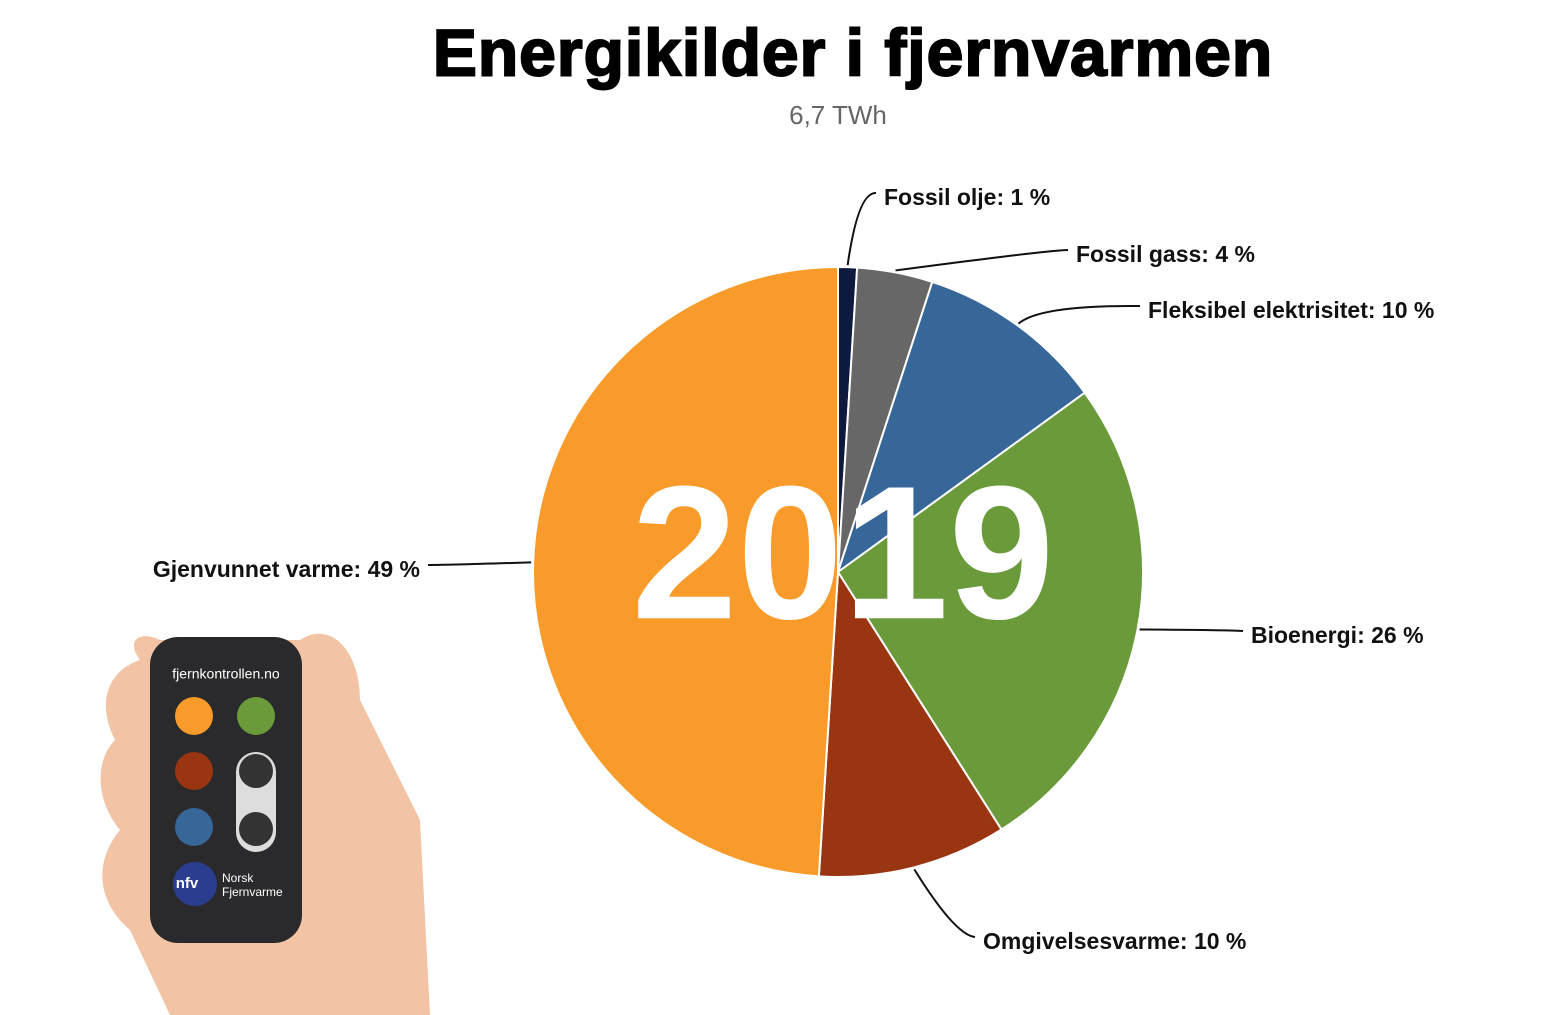  Describe the element at coordinates (187, 883) in the screenshot. I see `logo-text: nfv` at that location.